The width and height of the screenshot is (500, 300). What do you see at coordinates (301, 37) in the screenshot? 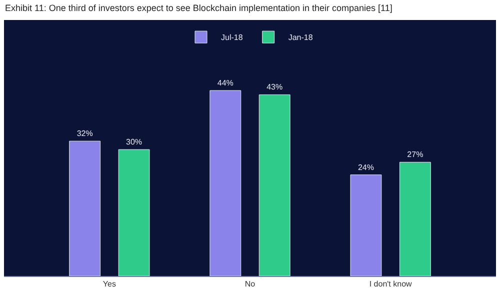
I see `legend-label: Jan-18` at bounding box center [301, 37].